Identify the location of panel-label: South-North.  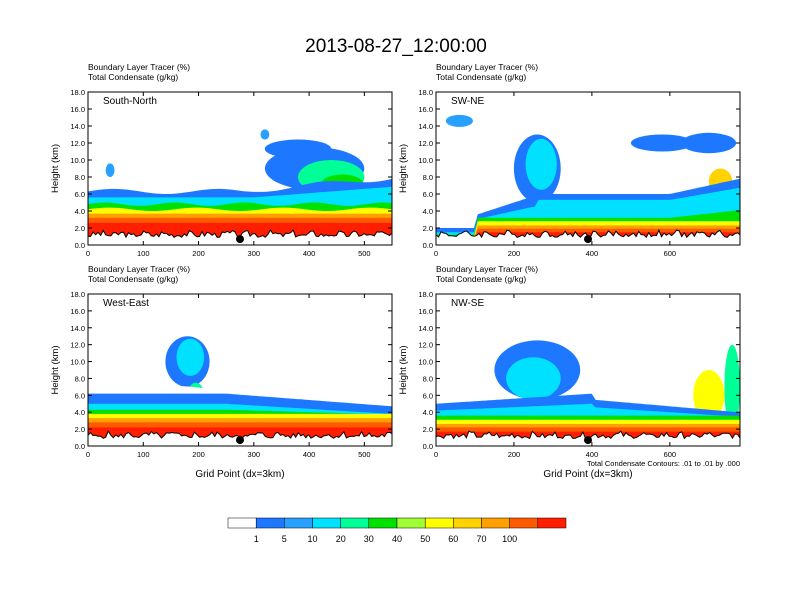
(130, 101).